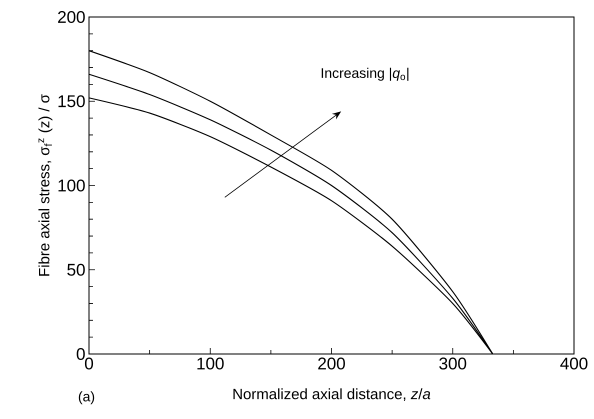 The image size is (594, 419). I want to click on x-tick-label: 200, so click(331, 364).